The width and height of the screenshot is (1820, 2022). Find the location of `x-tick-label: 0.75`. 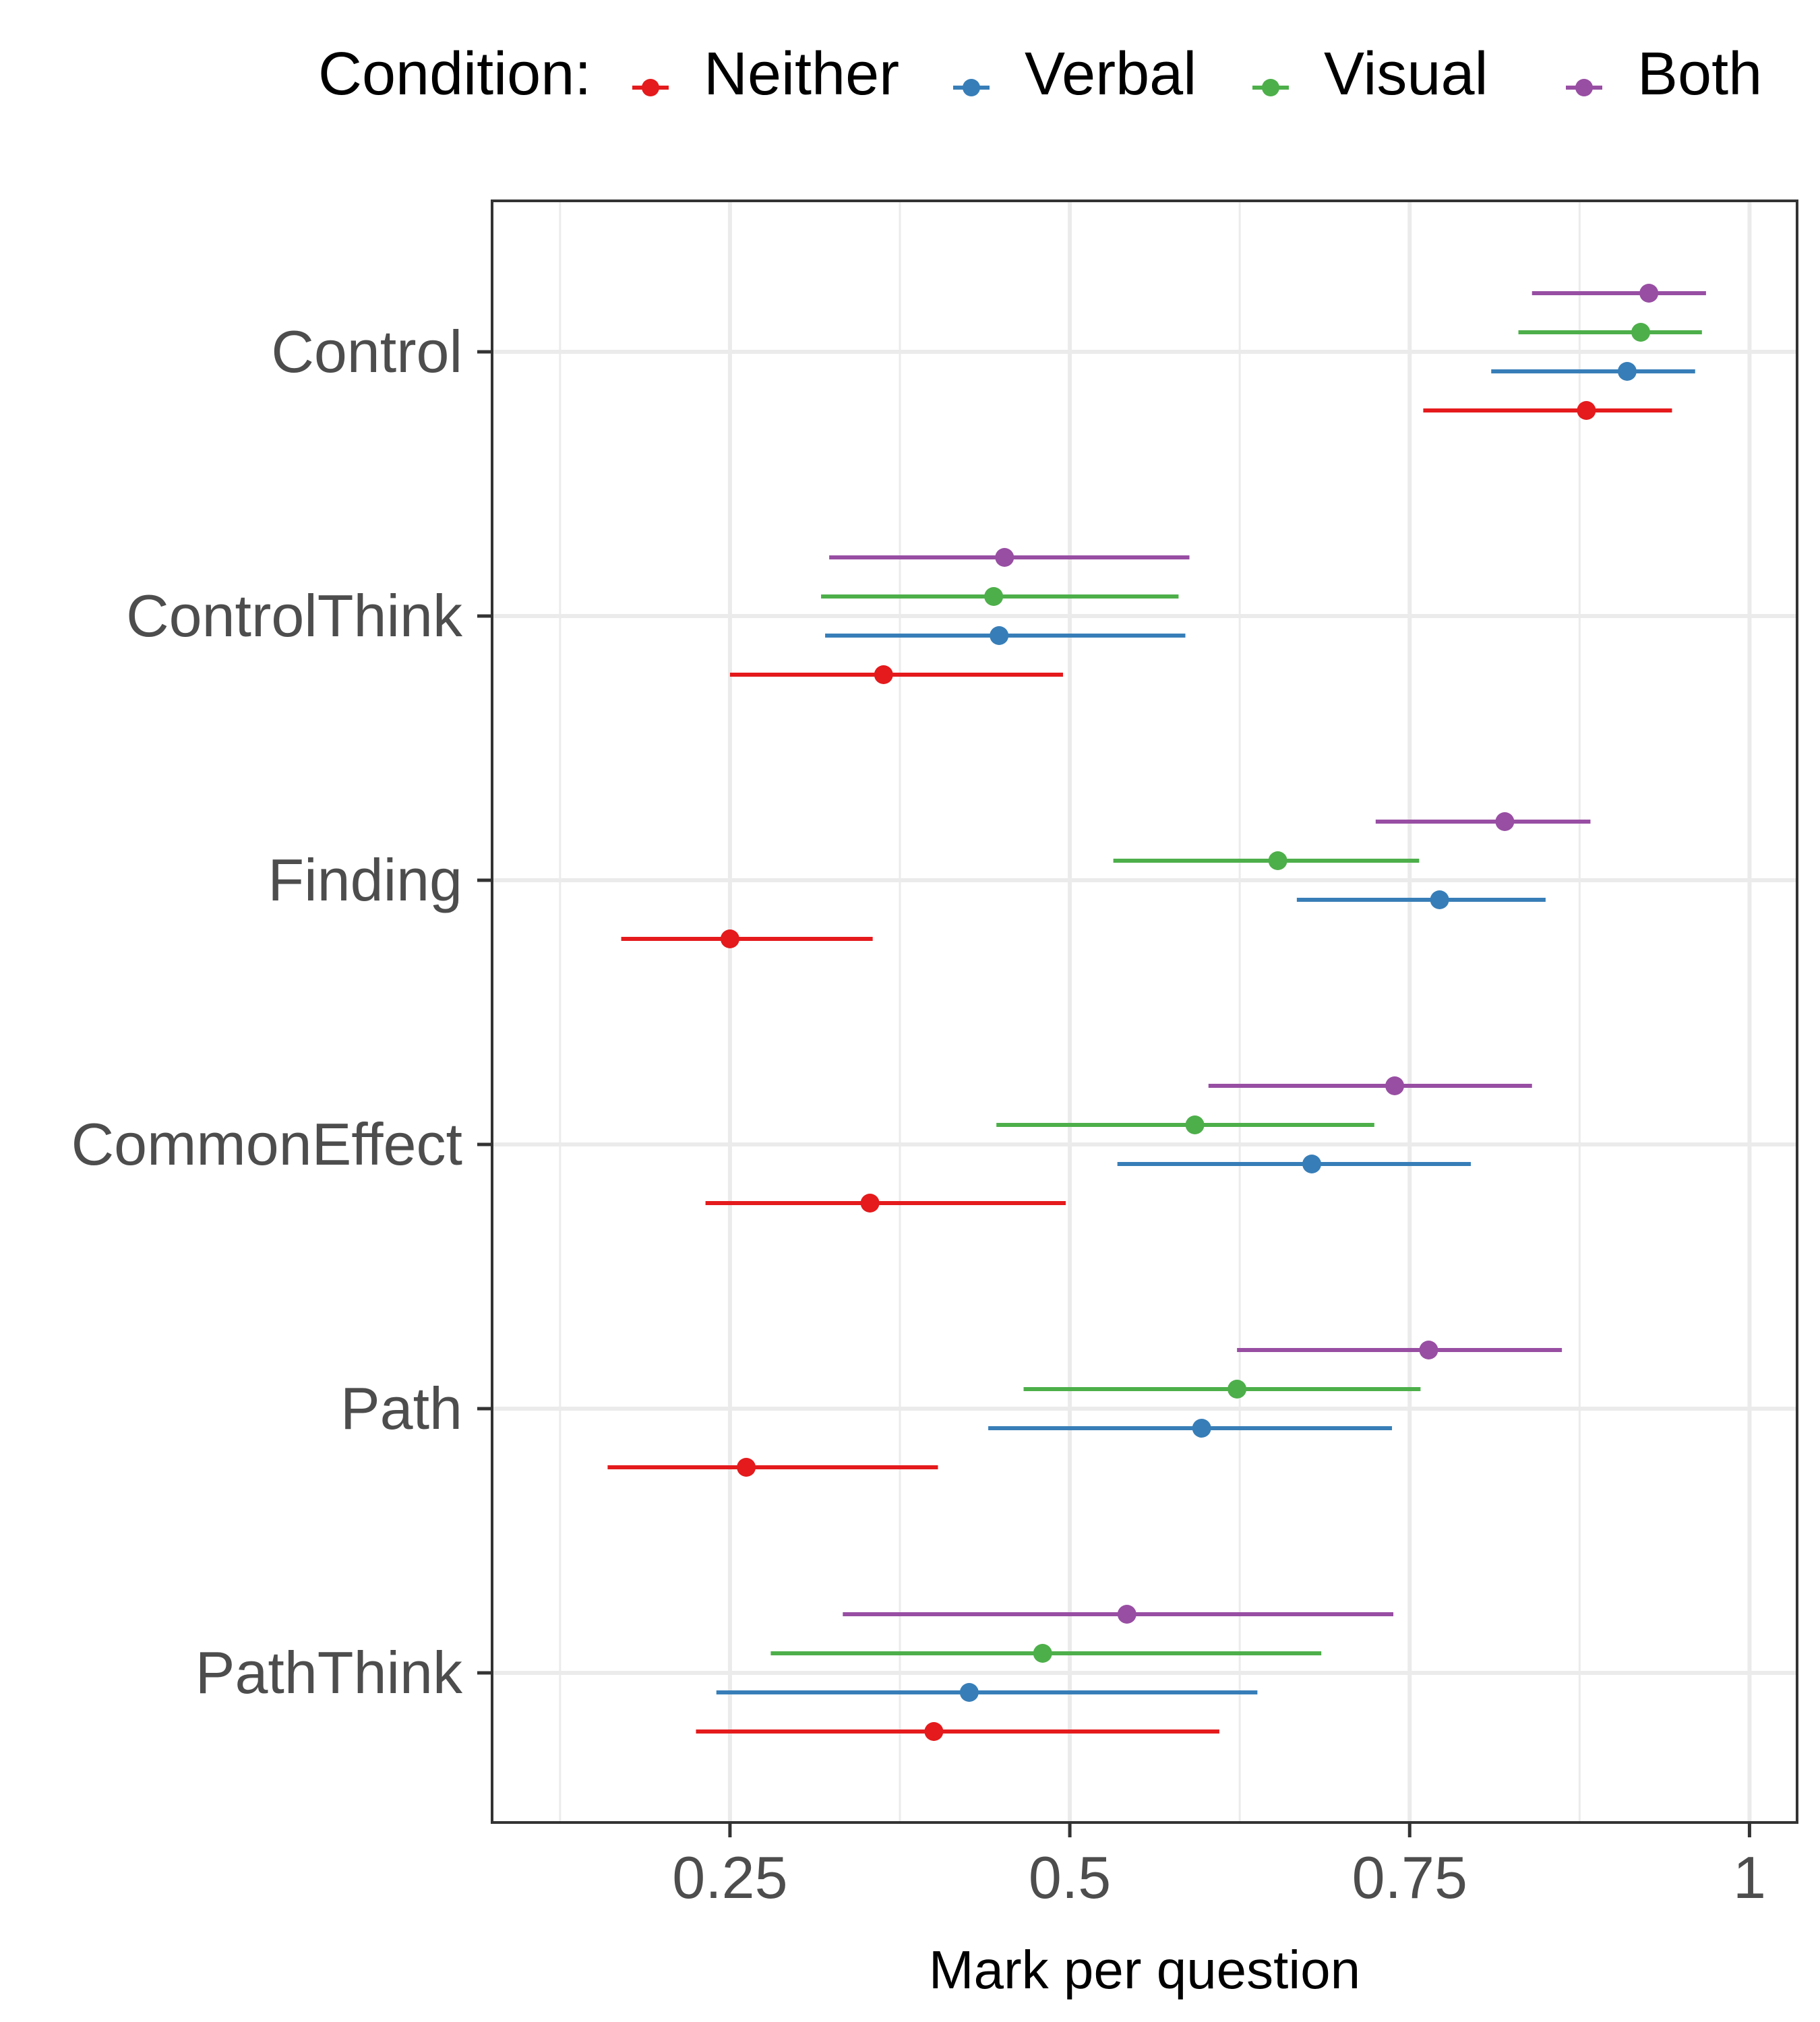

x-tick-label: 0.75 is located at coordinates (1409, 1878).